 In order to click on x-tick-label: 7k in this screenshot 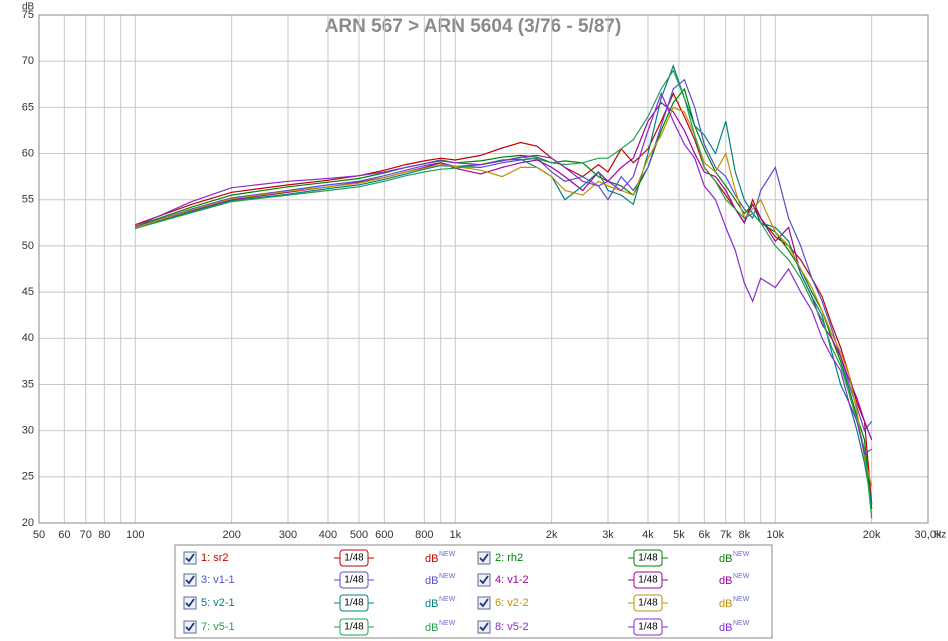, I will do `click(726, 535)`.